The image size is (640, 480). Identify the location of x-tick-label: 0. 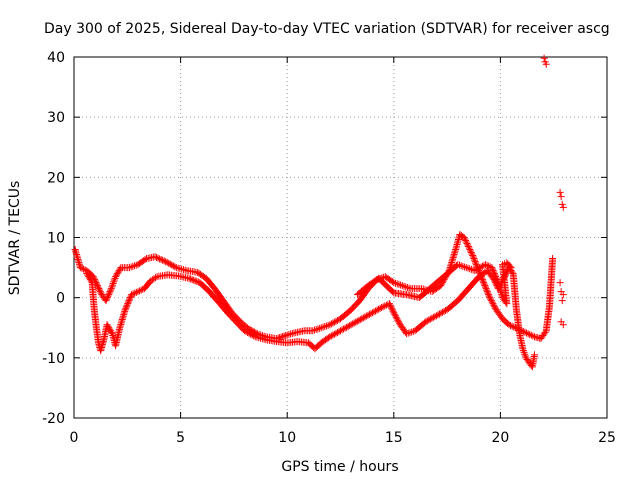
(74, 438).